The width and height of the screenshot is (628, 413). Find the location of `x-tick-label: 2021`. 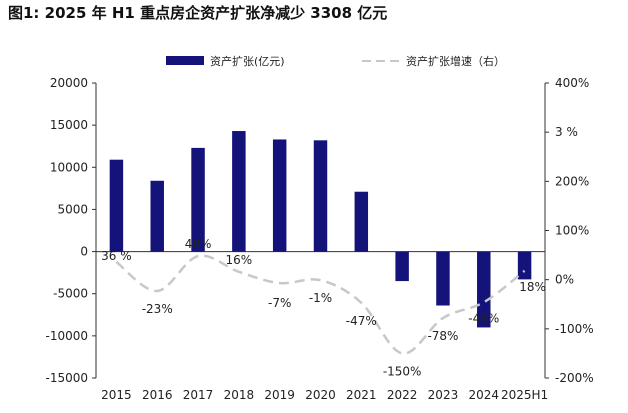

x-tick-label: 2021 is located at coordinates (361, 395).